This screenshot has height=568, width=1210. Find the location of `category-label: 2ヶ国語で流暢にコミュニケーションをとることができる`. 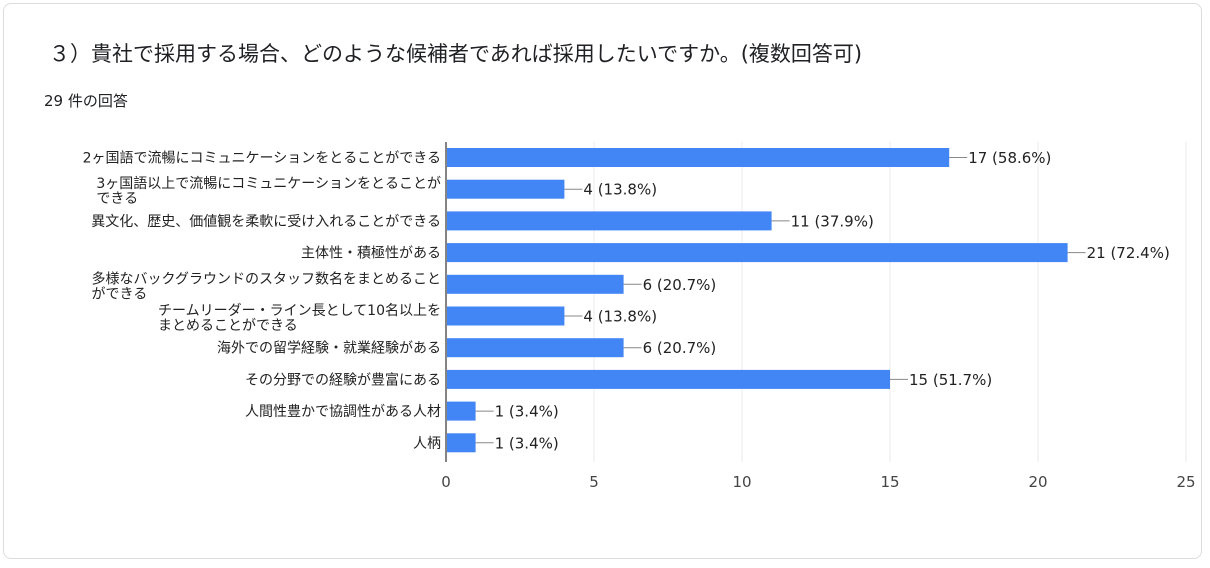

category-label: 2ヶ国語で流暢にコミュニケーションをとることができる is located at coordinates (262, 158).